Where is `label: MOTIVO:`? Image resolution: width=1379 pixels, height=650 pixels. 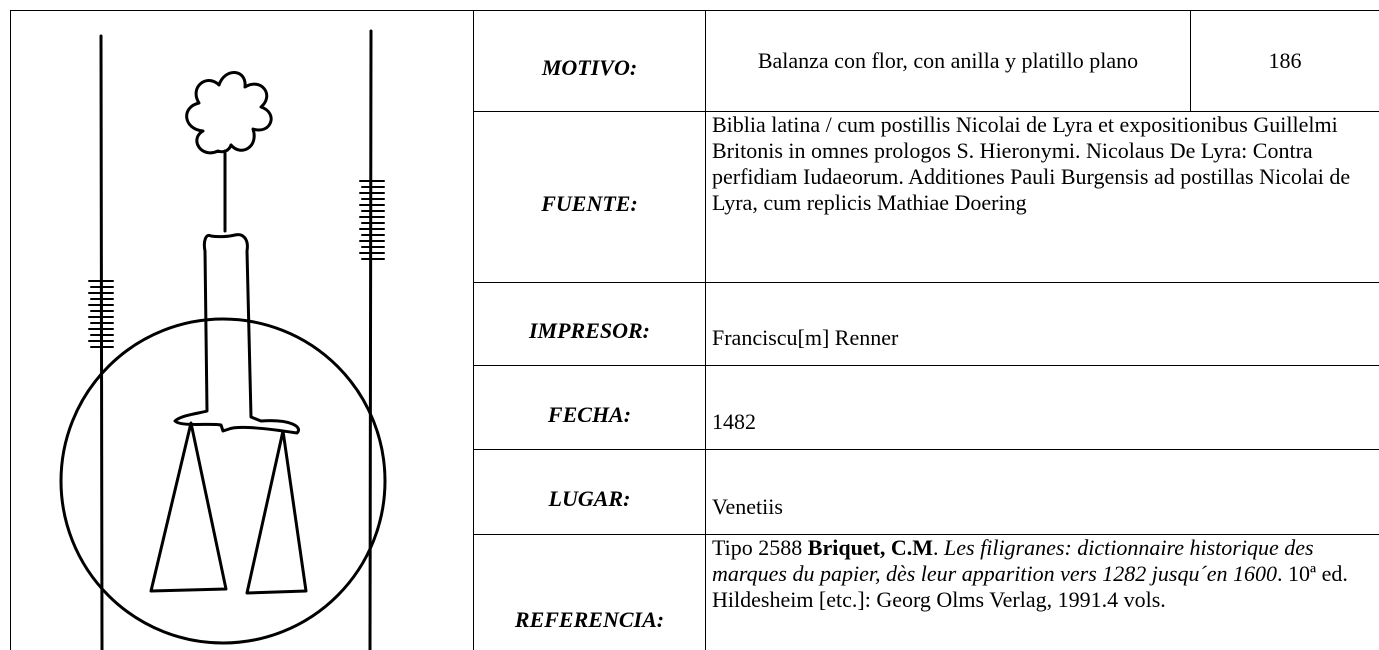
label: MOTIVO: is located at coordinates (589, 61).